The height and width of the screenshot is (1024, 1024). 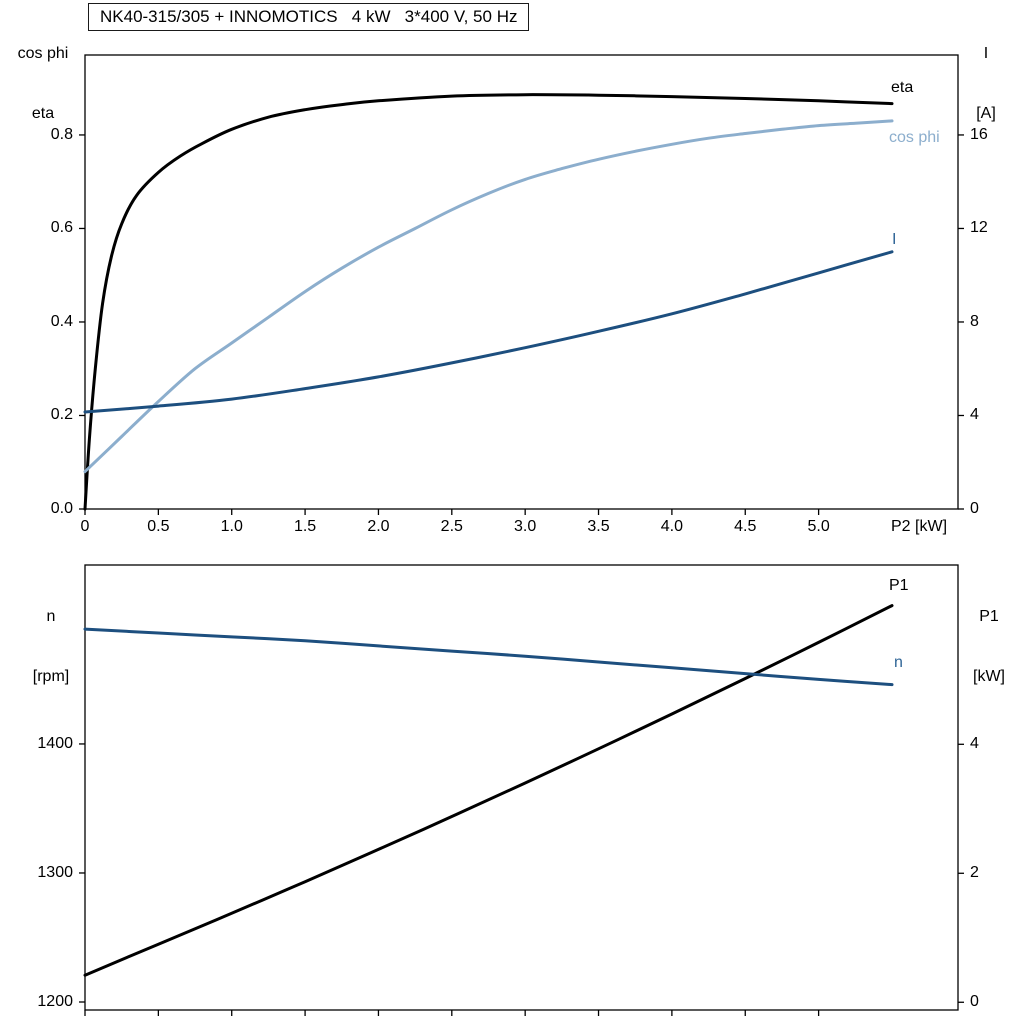 I want to click on eta-axis-symbol: eta, so click(x=43, y=113).